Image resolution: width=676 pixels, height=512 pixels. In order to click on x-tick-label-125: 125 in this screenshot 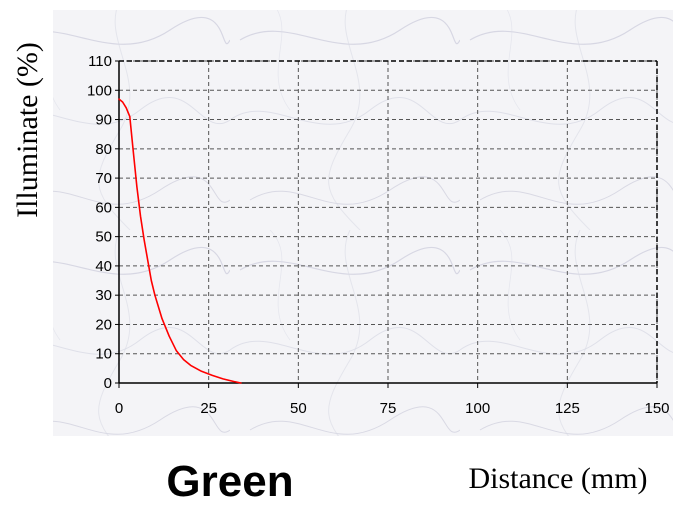, I will do `click(567, 408)`.